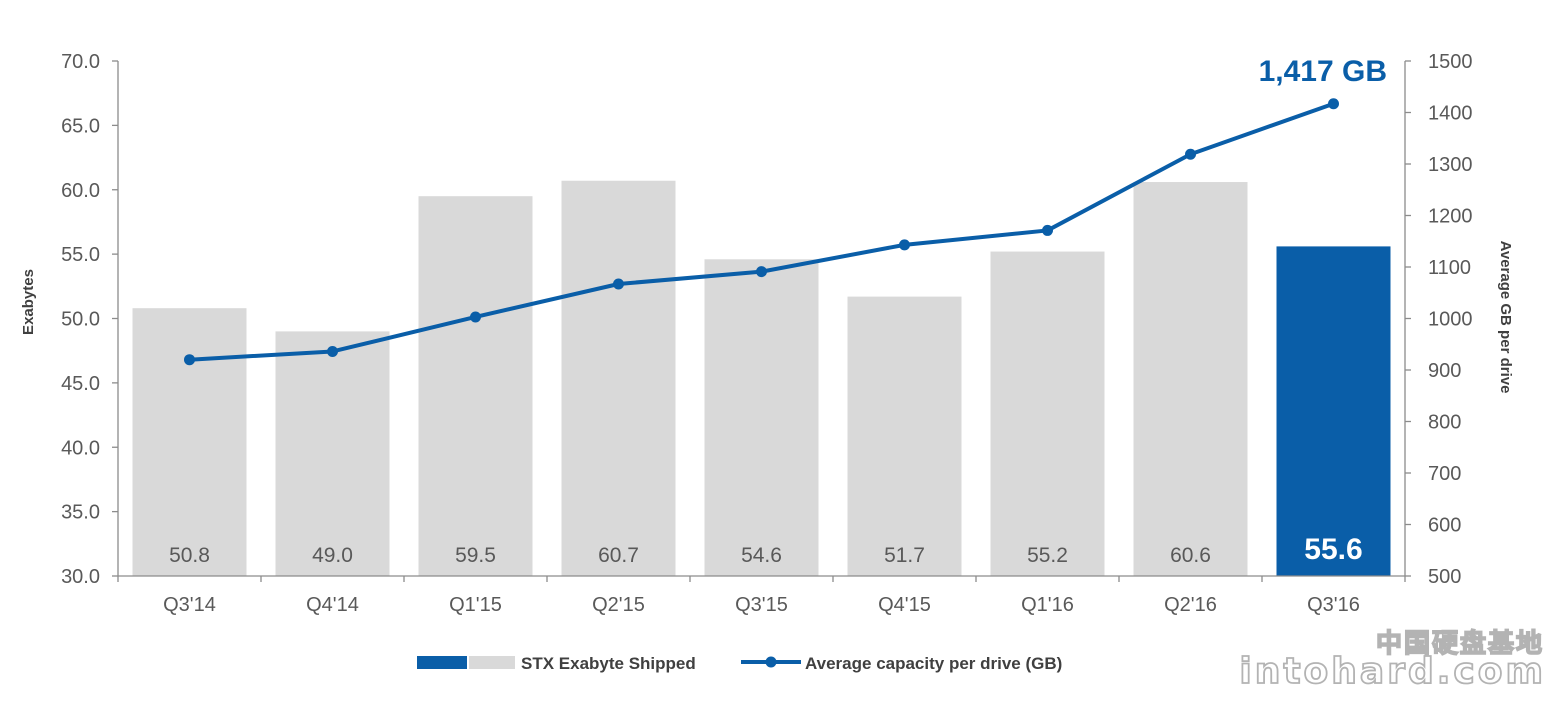 The height and width of the screenshot is (701, 1554). What do you see at coordinates (1460, 643) in the screenshot?
I see `watermark-line1: 中国硬盘基地` at bounding box center [1460, 643].